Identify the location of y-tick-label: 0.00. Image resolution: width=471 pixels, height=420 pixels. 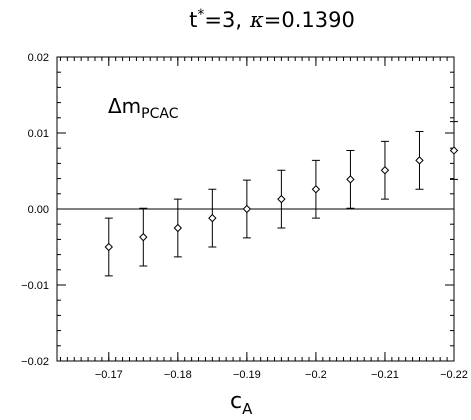
(38, 210).